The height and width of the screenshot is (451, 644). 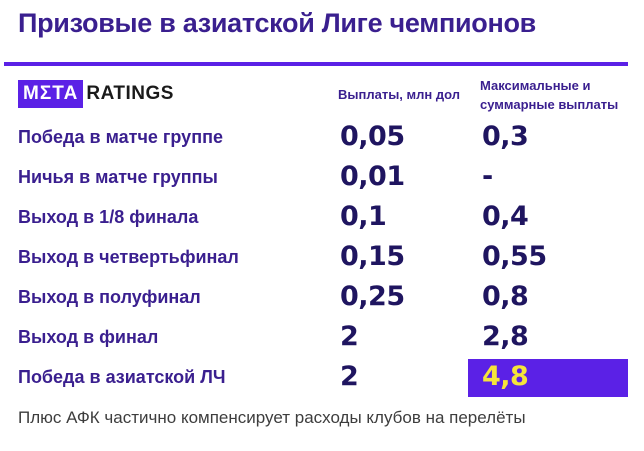 What do you see at coordinates (363, 216) in the screenshot?
I see `payout-value: 0,1` at bounding box center [363, 216].